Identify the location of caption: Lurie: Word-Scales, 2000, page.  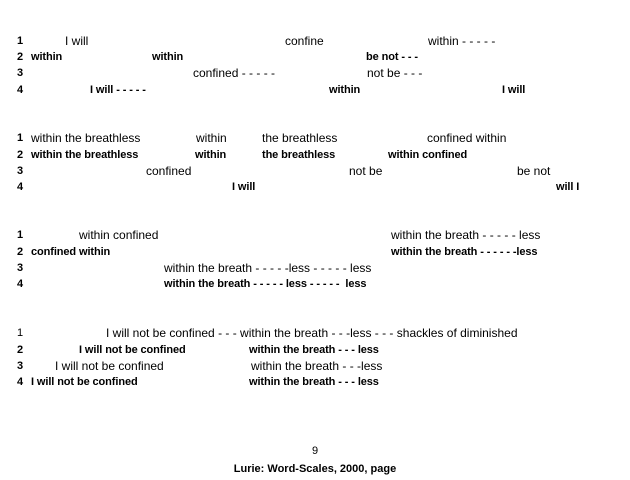
(315, 469).